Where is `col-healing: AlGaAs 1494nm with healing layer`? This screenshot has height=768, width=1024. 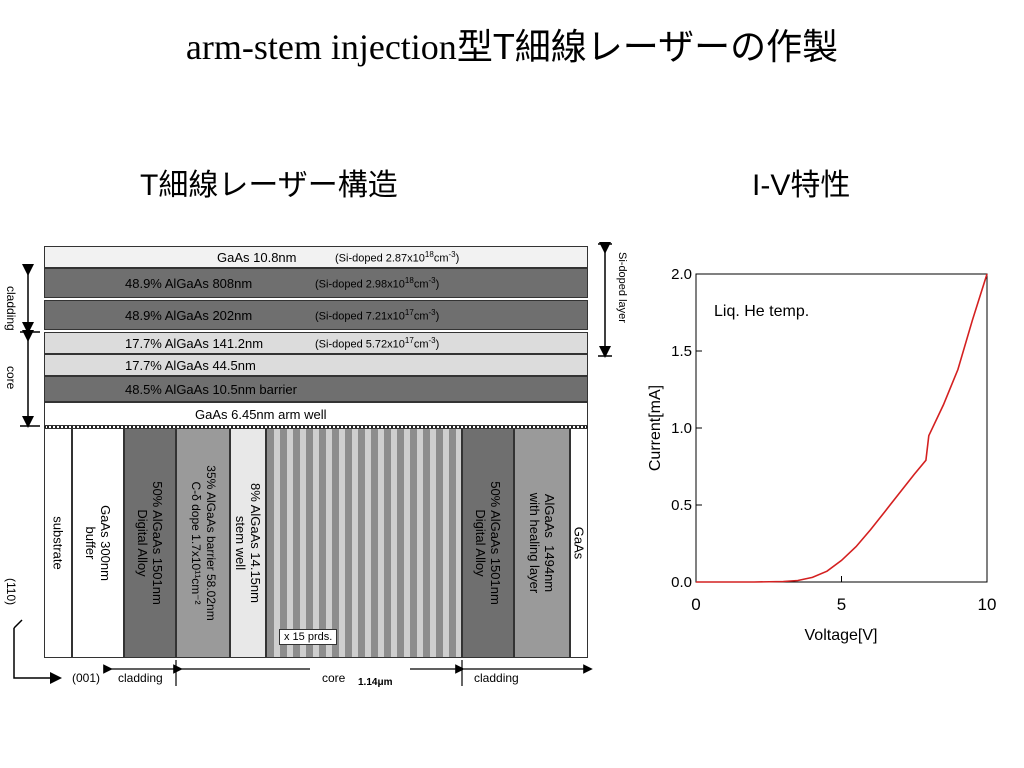
col-healing: AlGaAs 1494nm with healing layer is located at coordinates (542, 543).